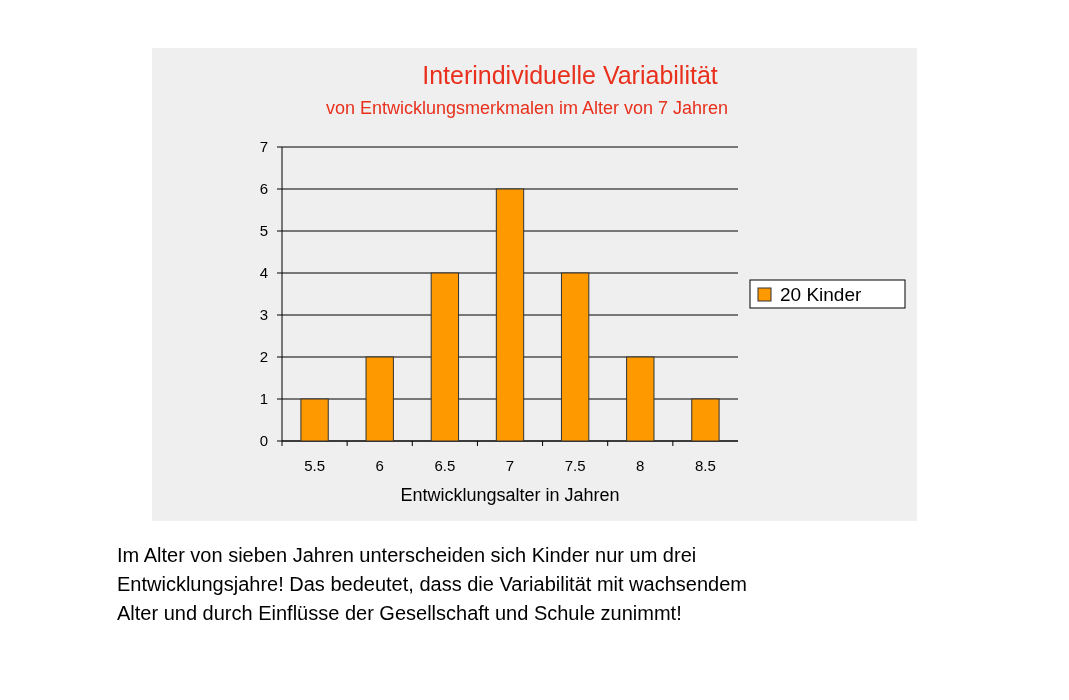 This screenshot has height=700, width=1069. Describe the element at coordinates (640, 465) in the screenshot. I see `x-tick-label: 8` at that location.